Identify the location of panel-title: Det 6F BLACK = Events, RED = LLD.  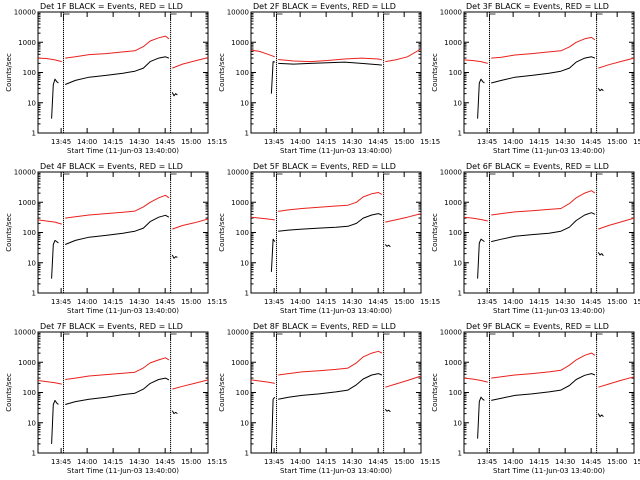
(537, 166).